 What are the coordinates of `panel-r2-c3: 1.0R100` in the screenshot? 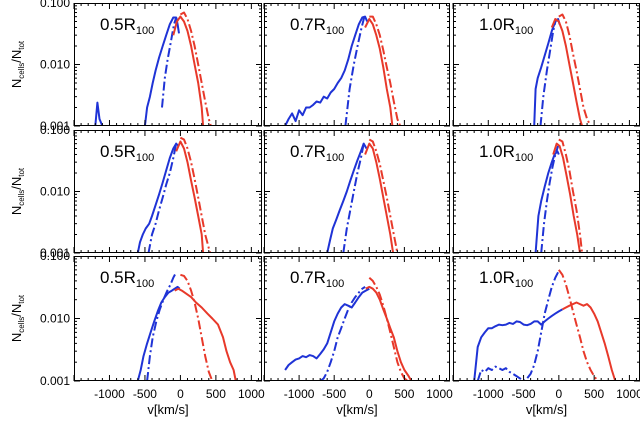 It's located at (546, 192).